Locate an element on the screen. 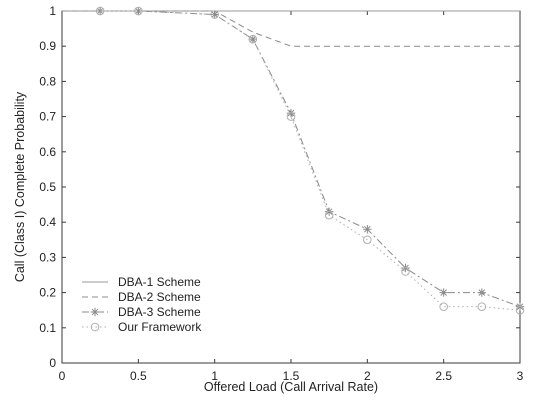 Image resolution: width=534 pixels, height=402 pixels. legend-label: Our Framework is located at coordinates (160, 327).